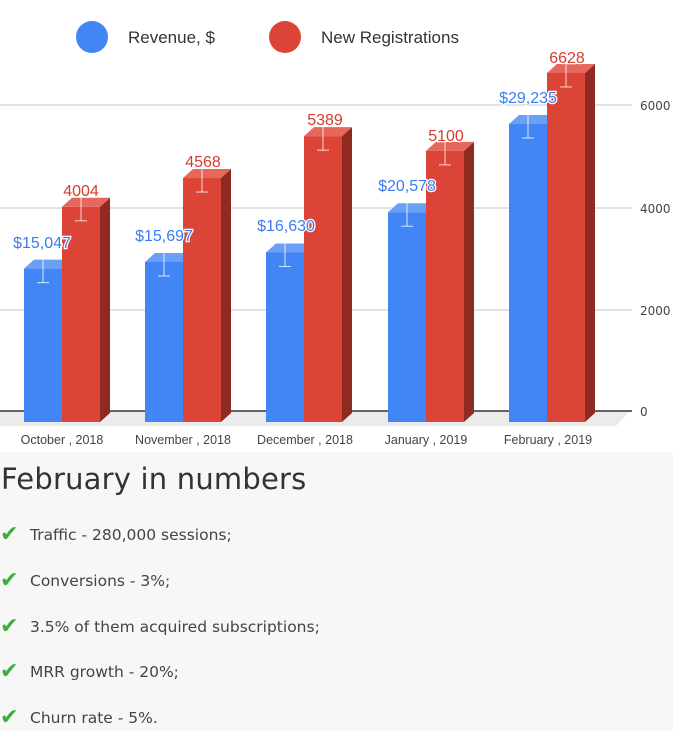 This screenshot has width=673, height=731. I want to click on legend-revenue-marker, so click(92, 37).